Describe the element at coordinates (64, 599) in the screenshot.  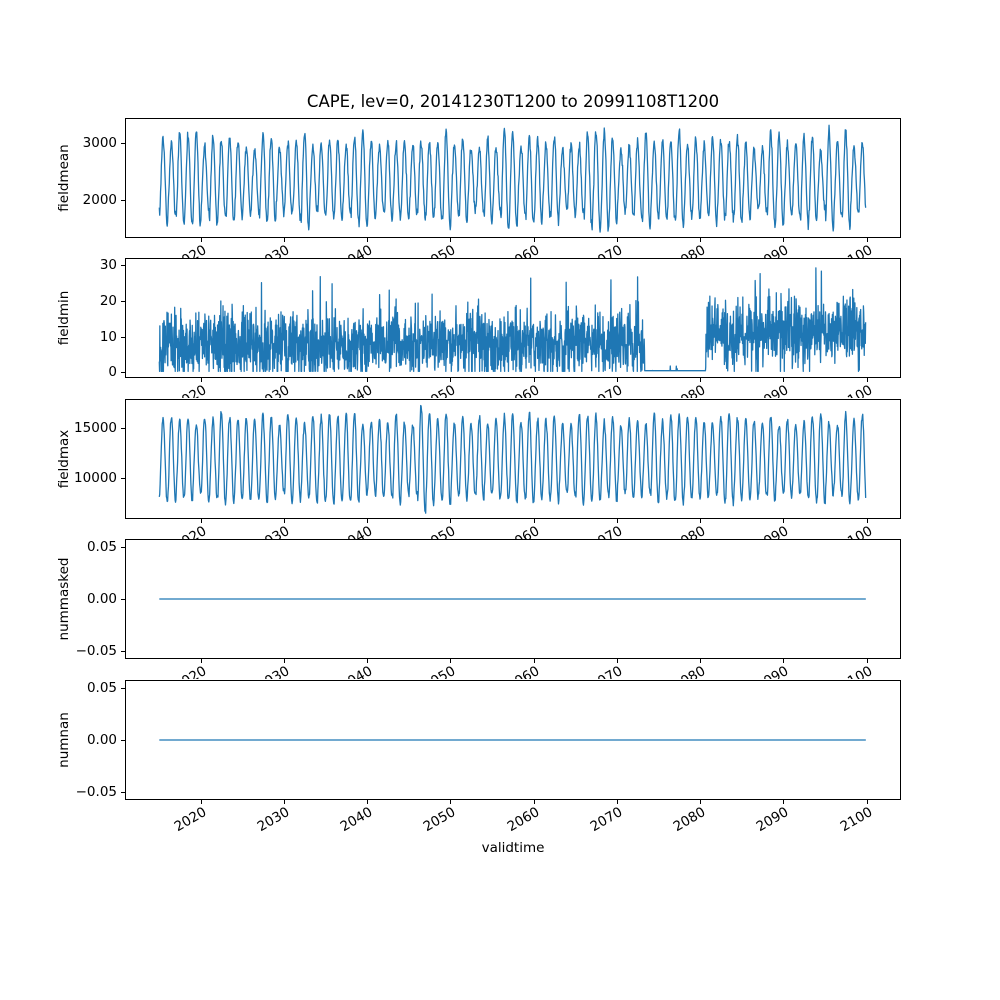
I see `y-axis-label-nummasked: nummasked` at that location.